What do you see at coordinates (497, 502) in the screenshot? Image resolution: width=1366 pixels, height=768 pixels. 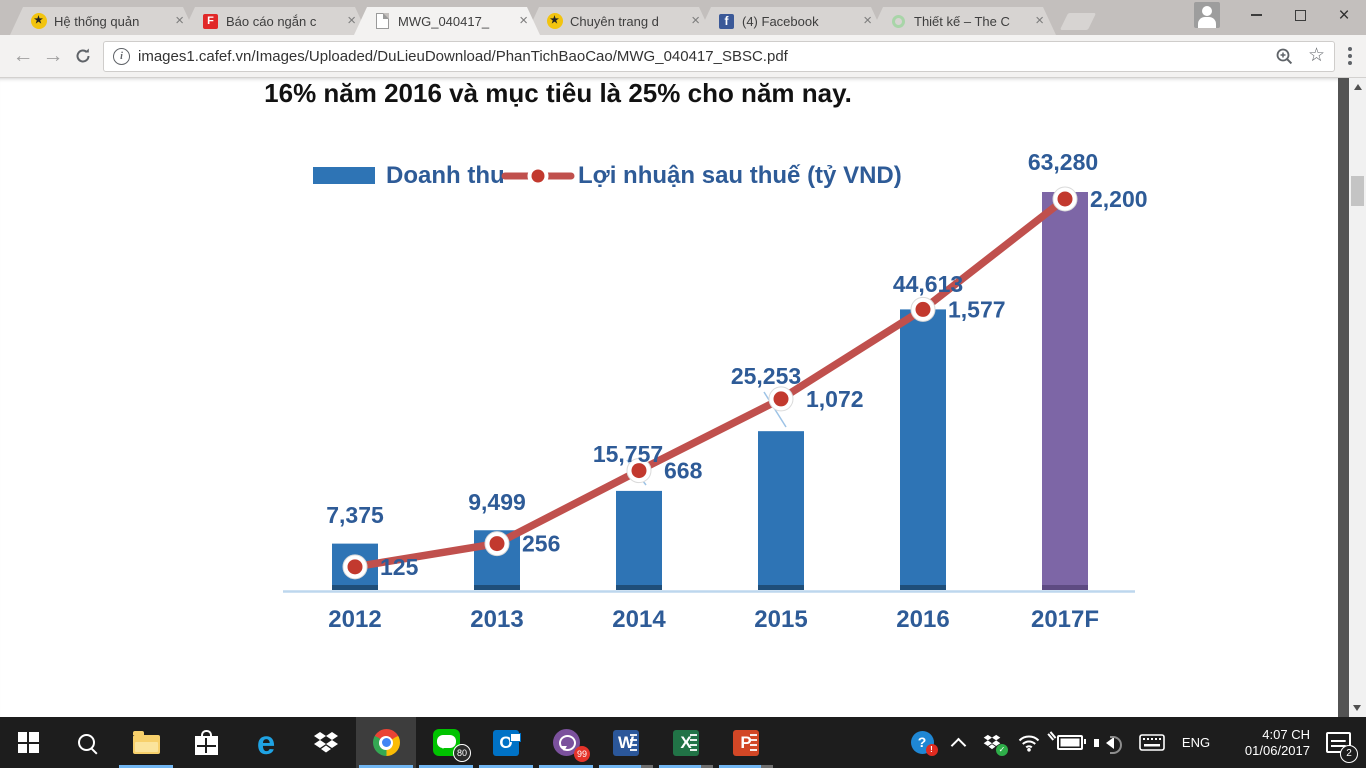 I see `svg-text: 9,499` at bounding box center [497, 502].